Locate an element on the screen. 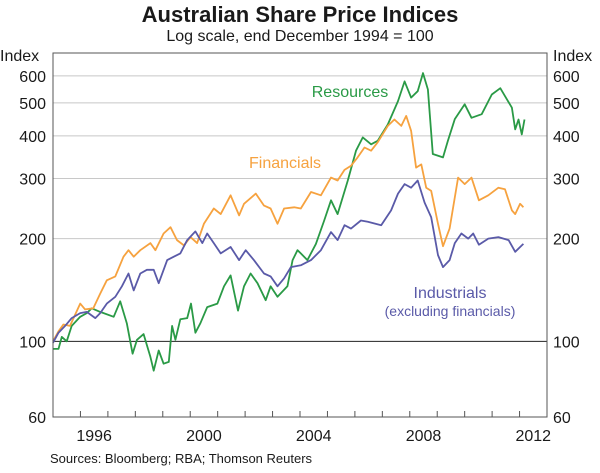 This screenshot has height=473, width=600. y-tick-right-100: 100 is located at coordinates (566, 342).